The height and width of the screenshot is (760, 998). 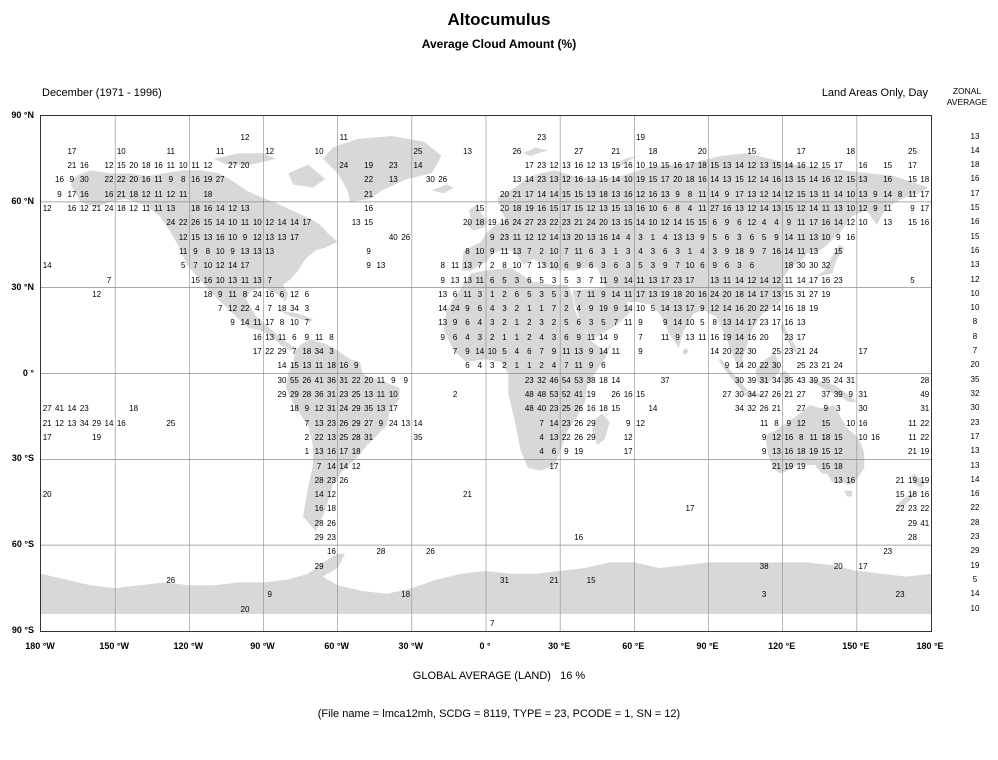 I want to click on landmass, so click(x=245, y=159).